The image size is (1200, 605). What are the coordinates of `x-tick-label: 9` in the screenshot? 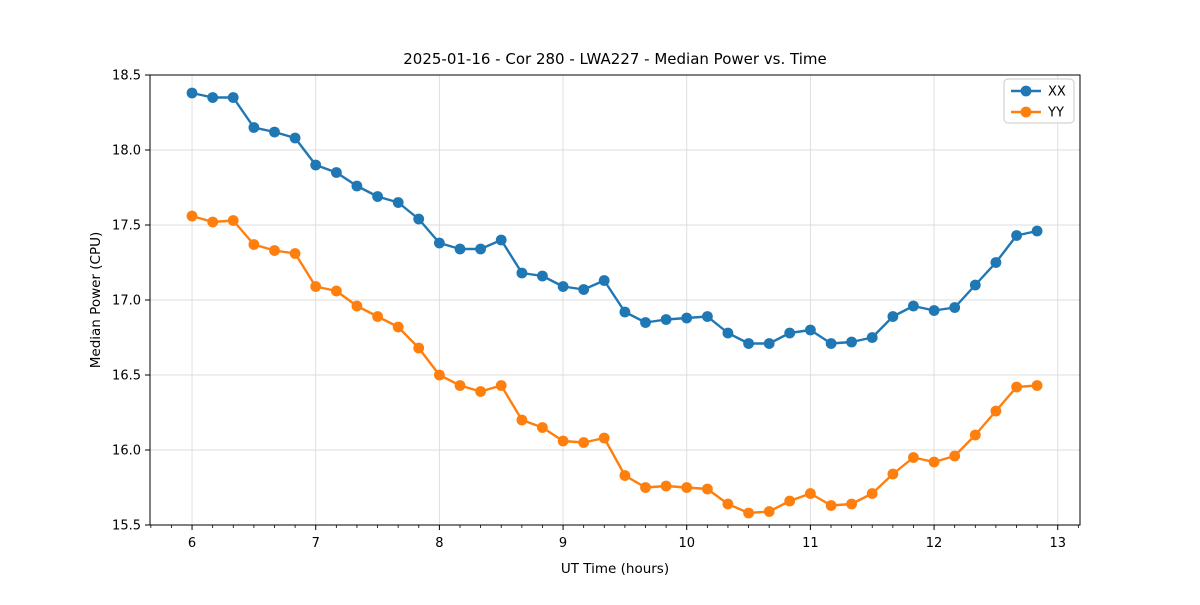 It's located at (563, 543).